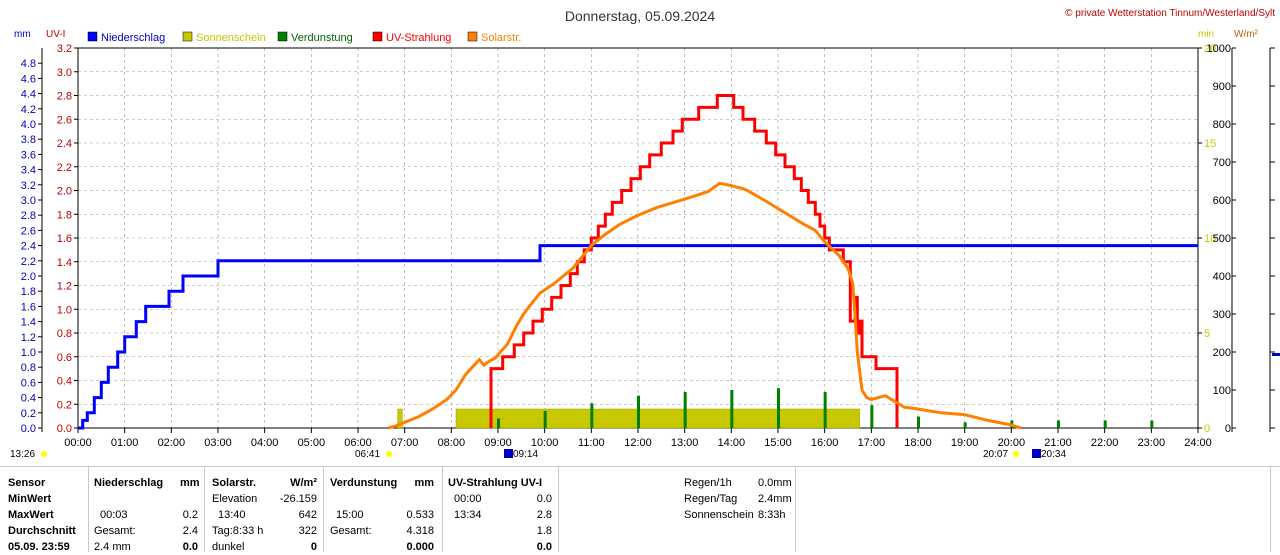 The height and width of the screenshot is (555, 1280). I want to click on nieder-sum-value: 2.4, so click(190, 531).